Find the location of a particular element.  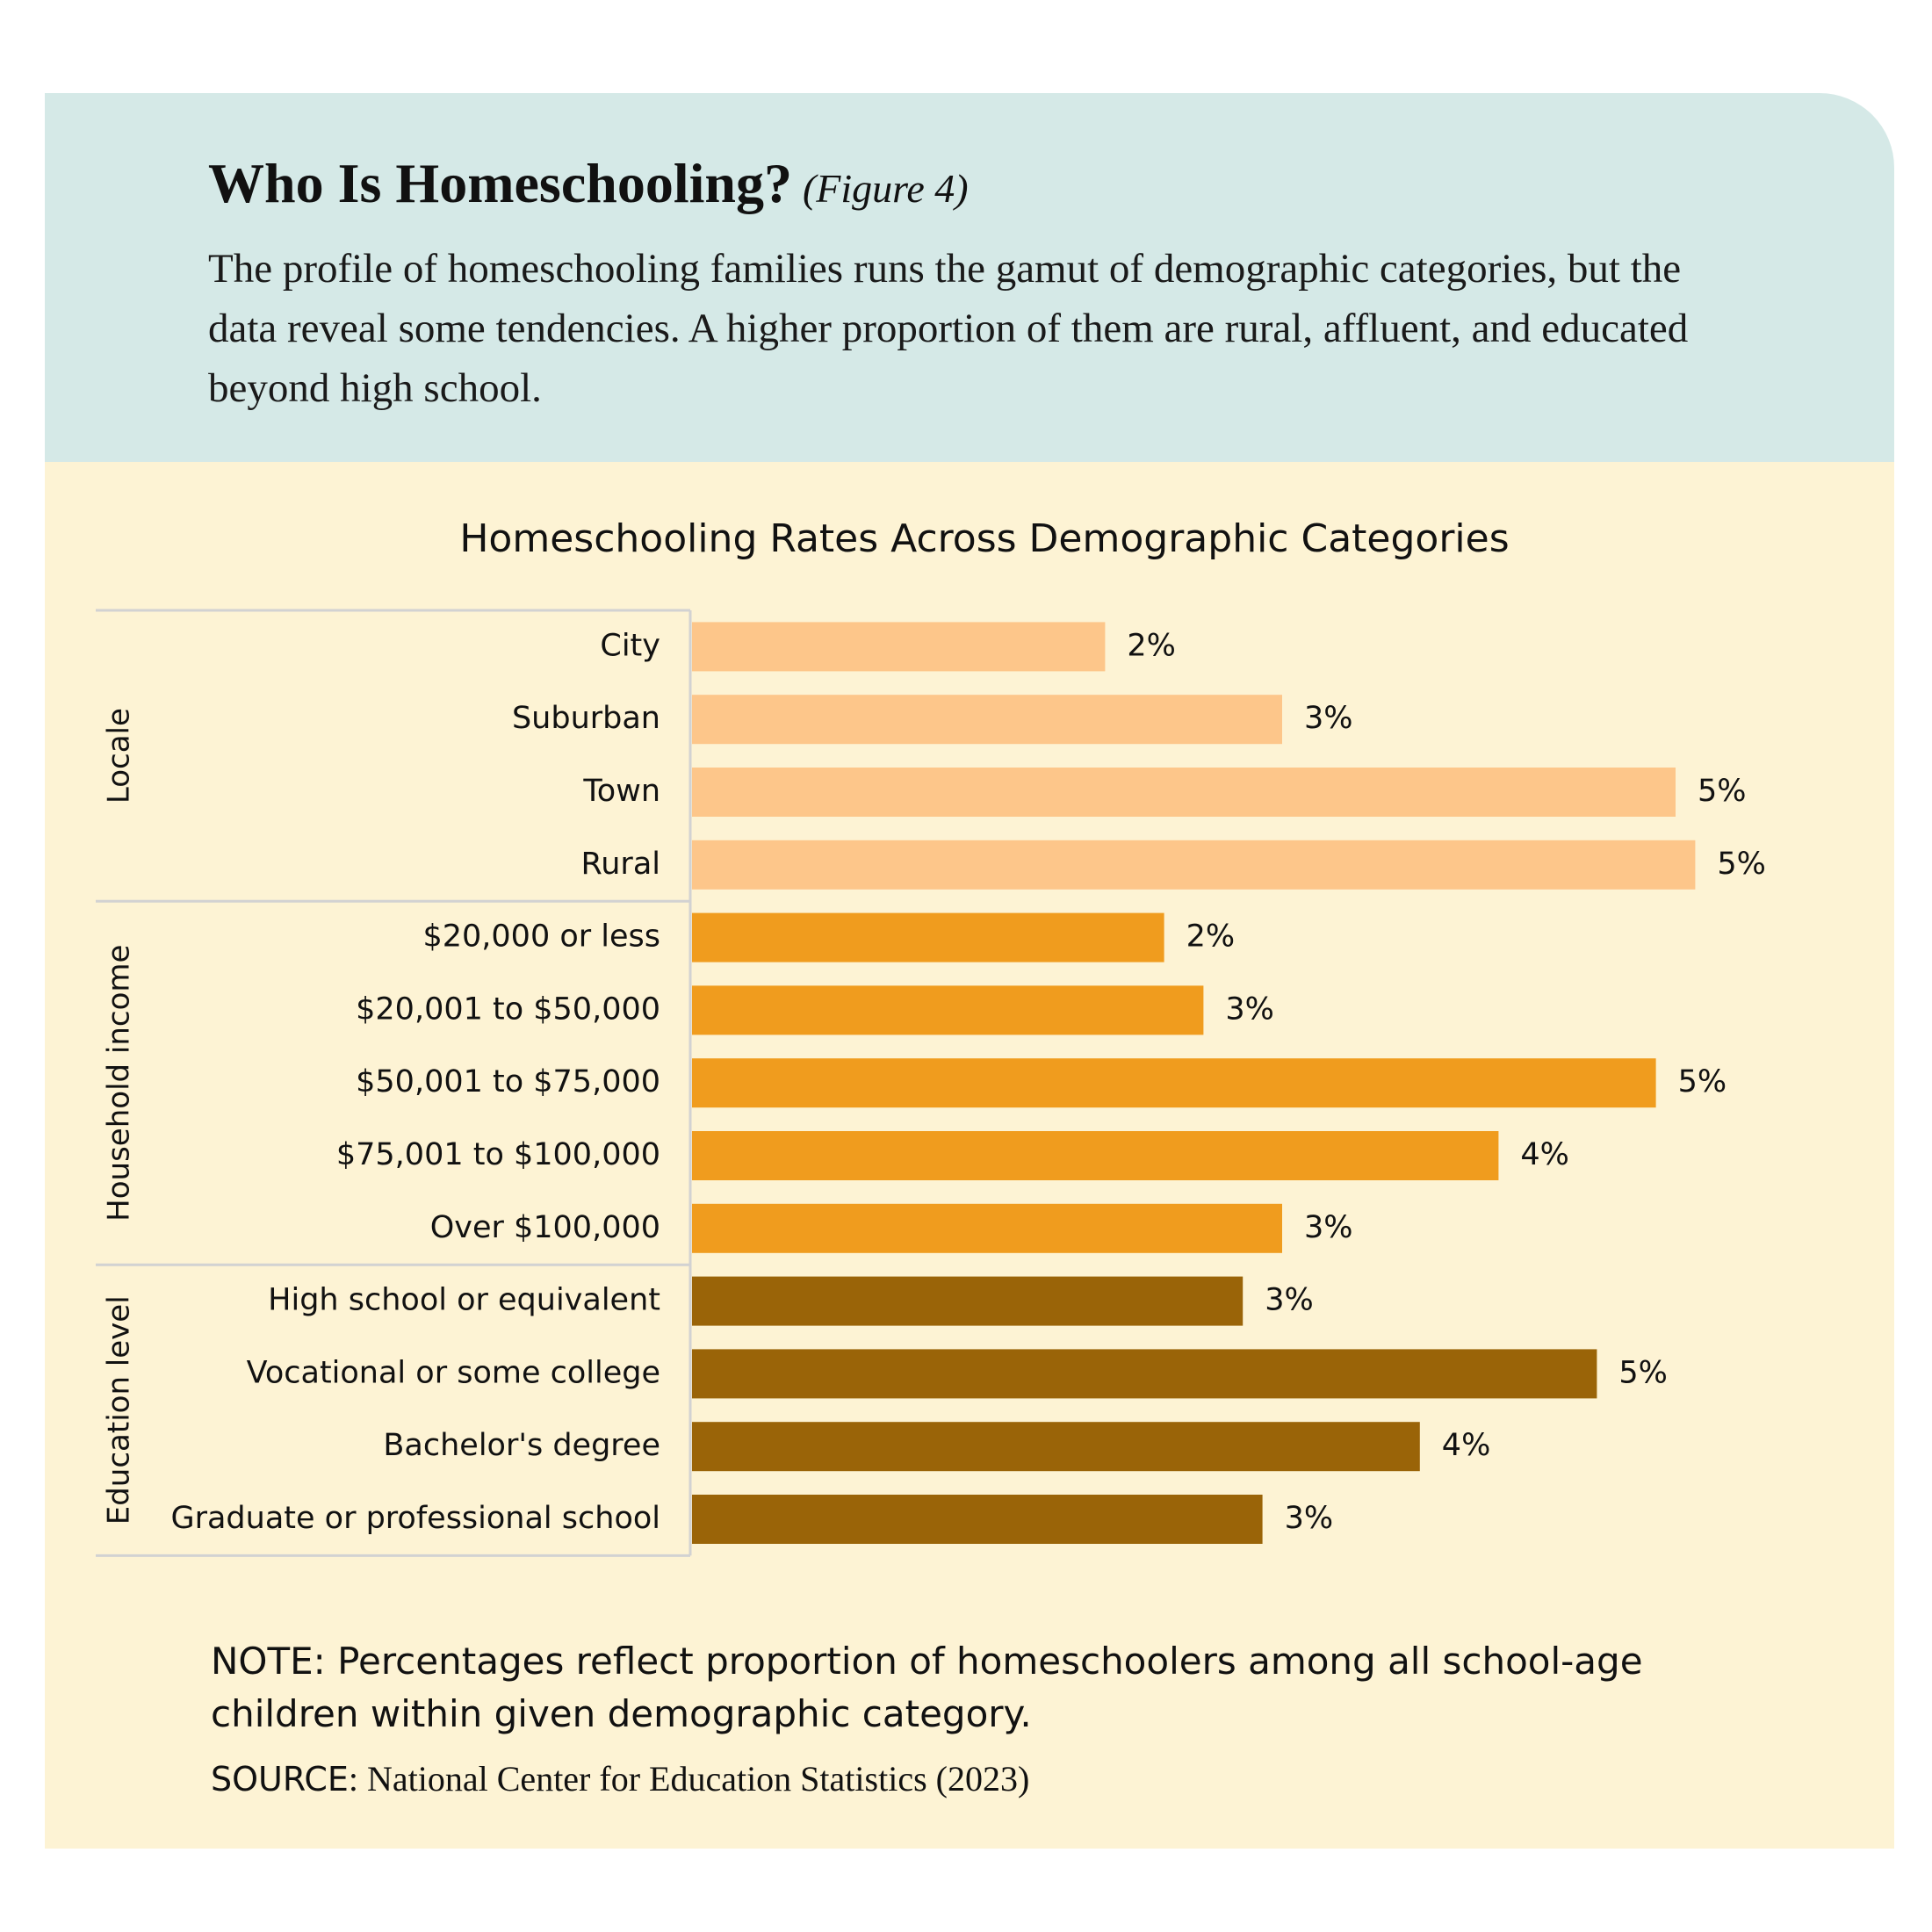

category-label: $20,000 or less is located at coordinates (541, 937).